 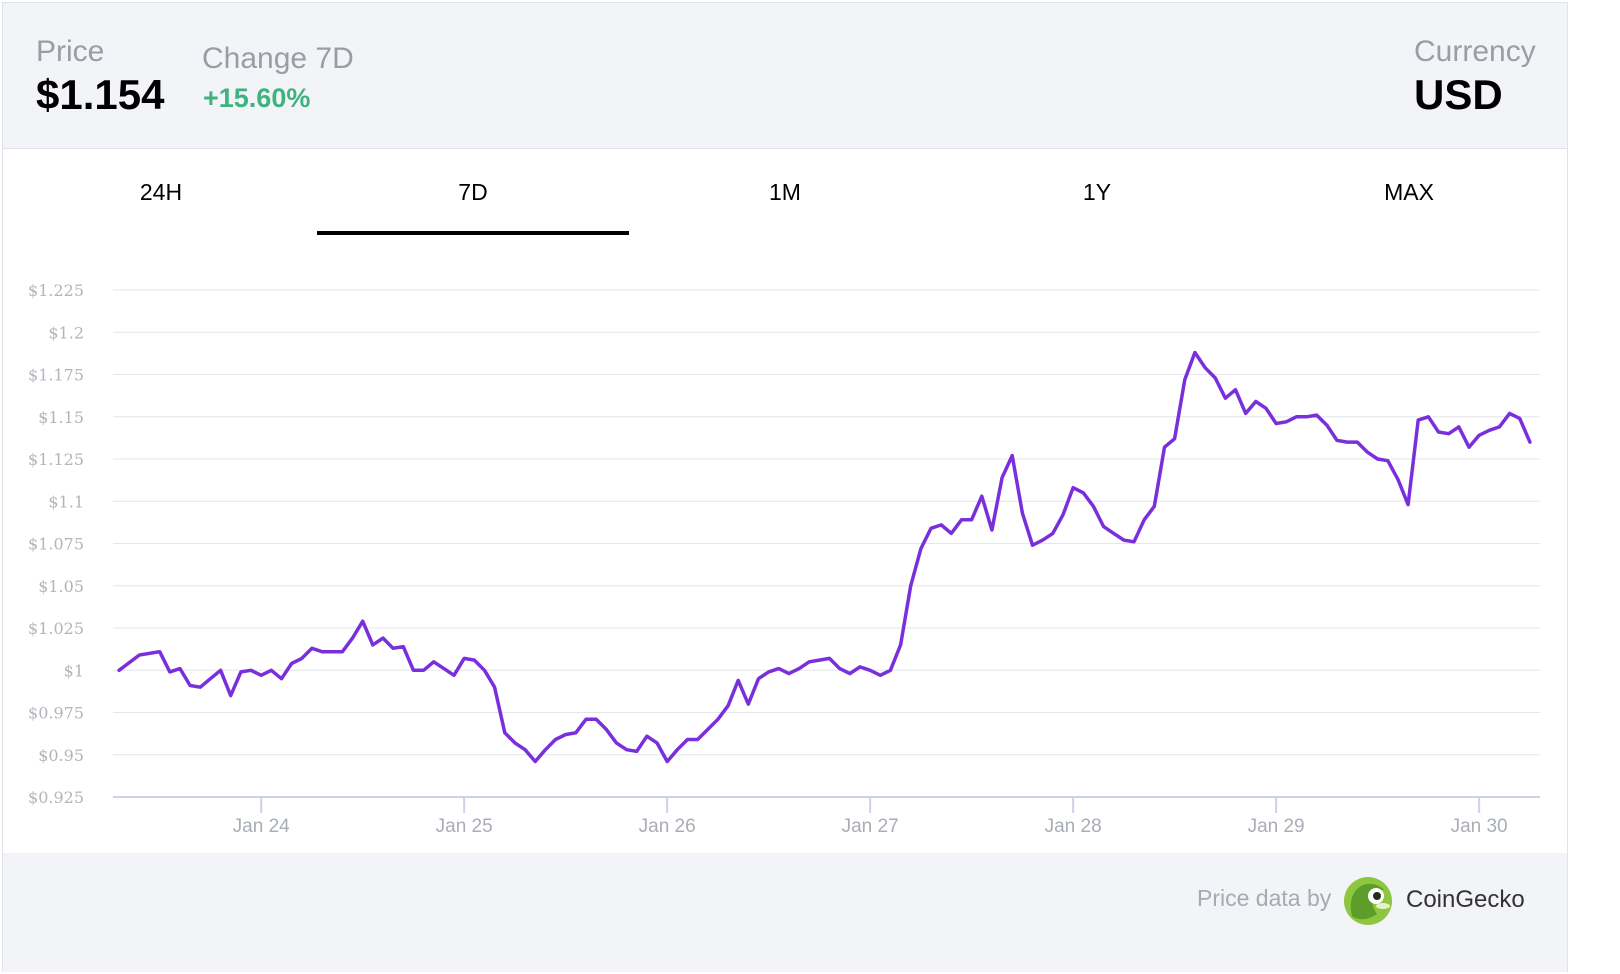 I want to click on tab-max: MAX, so click(x=1409, y=191).